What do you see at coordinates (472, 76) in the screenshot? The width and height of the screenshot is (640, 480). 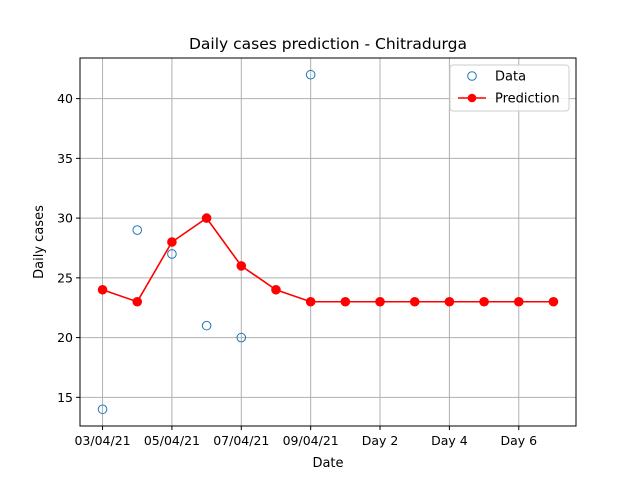 I see `legend-data-swatch` at bounding box center [472, 76].